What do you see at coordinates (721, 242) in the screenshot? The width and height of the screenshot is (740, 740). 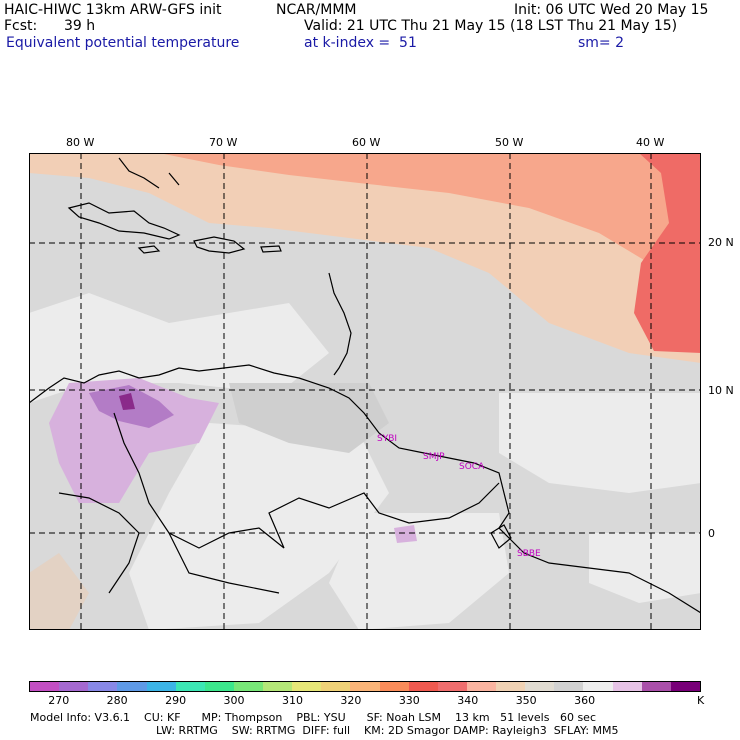 I see `lat-label-20n: 20 N` at bounding box center [721, 242].